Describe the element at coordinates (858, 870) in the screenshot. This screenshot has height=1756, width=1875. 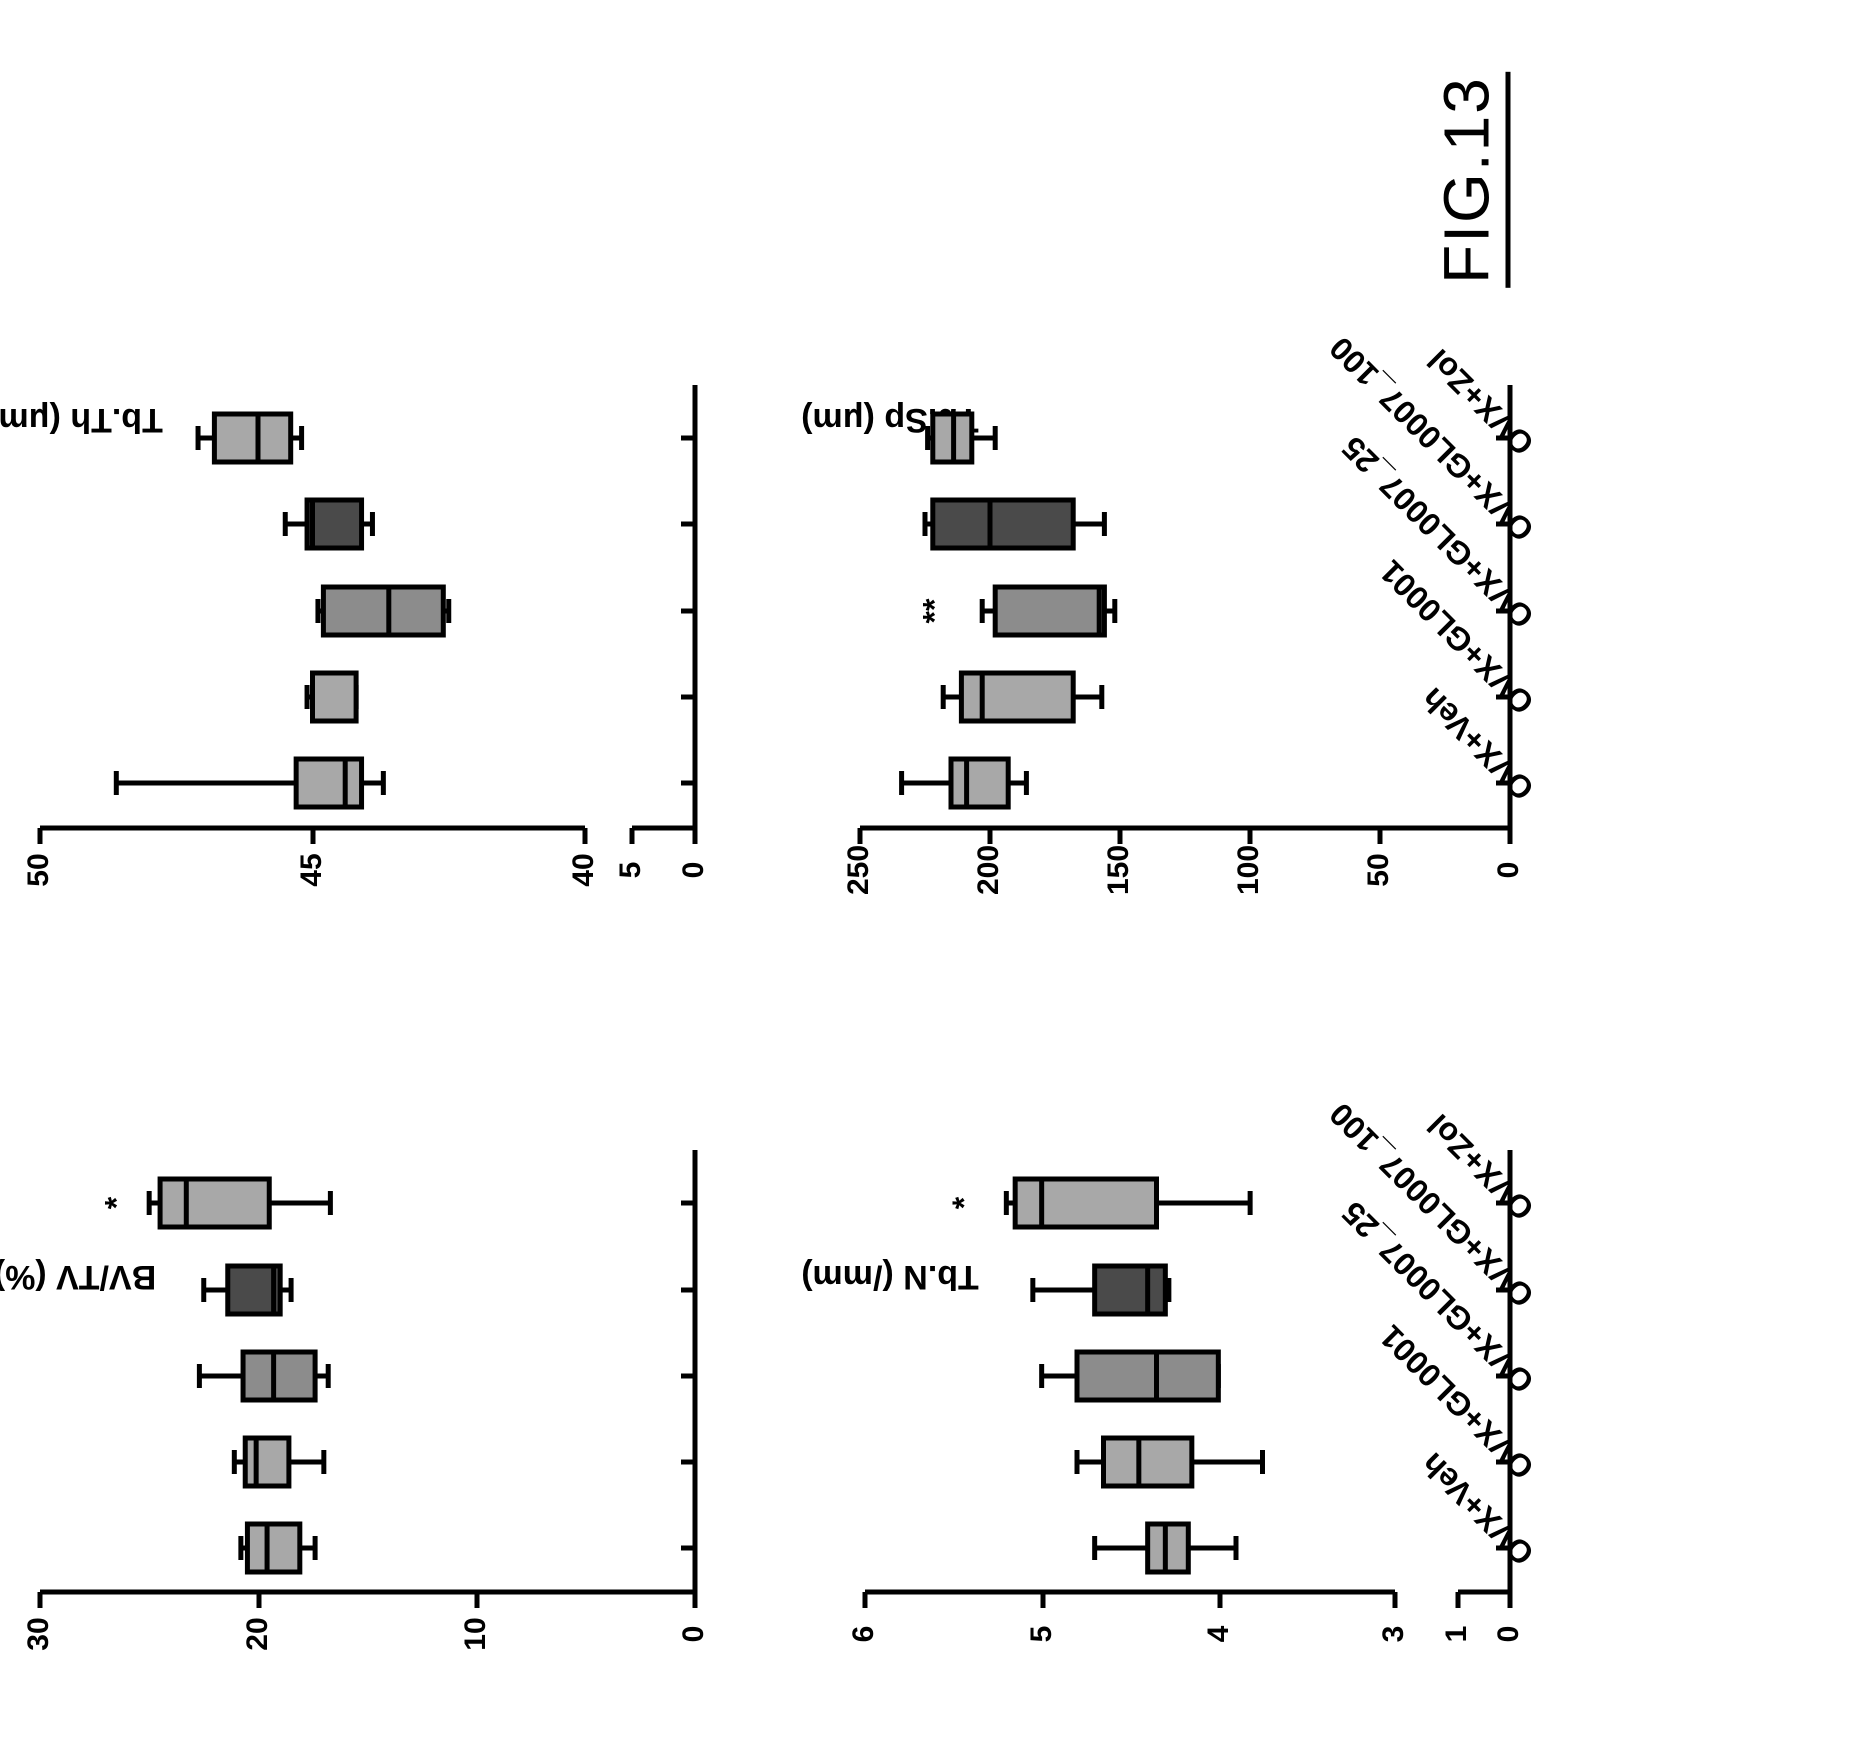
I see `value-tick-label: 250` at that location.